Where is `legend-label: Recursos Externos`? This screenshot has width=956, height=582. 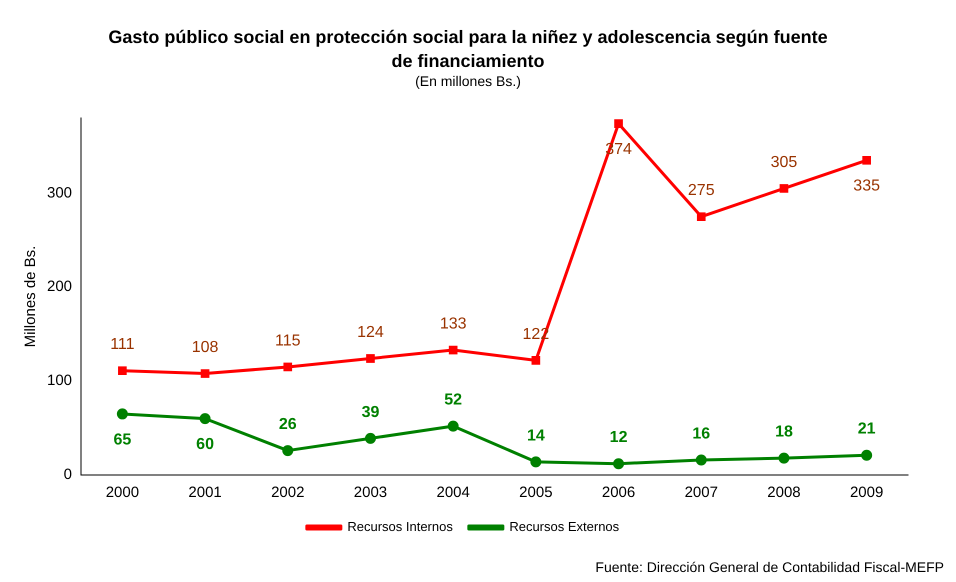
legend-label: Recursos Externos is located at coordinates (564, 526).